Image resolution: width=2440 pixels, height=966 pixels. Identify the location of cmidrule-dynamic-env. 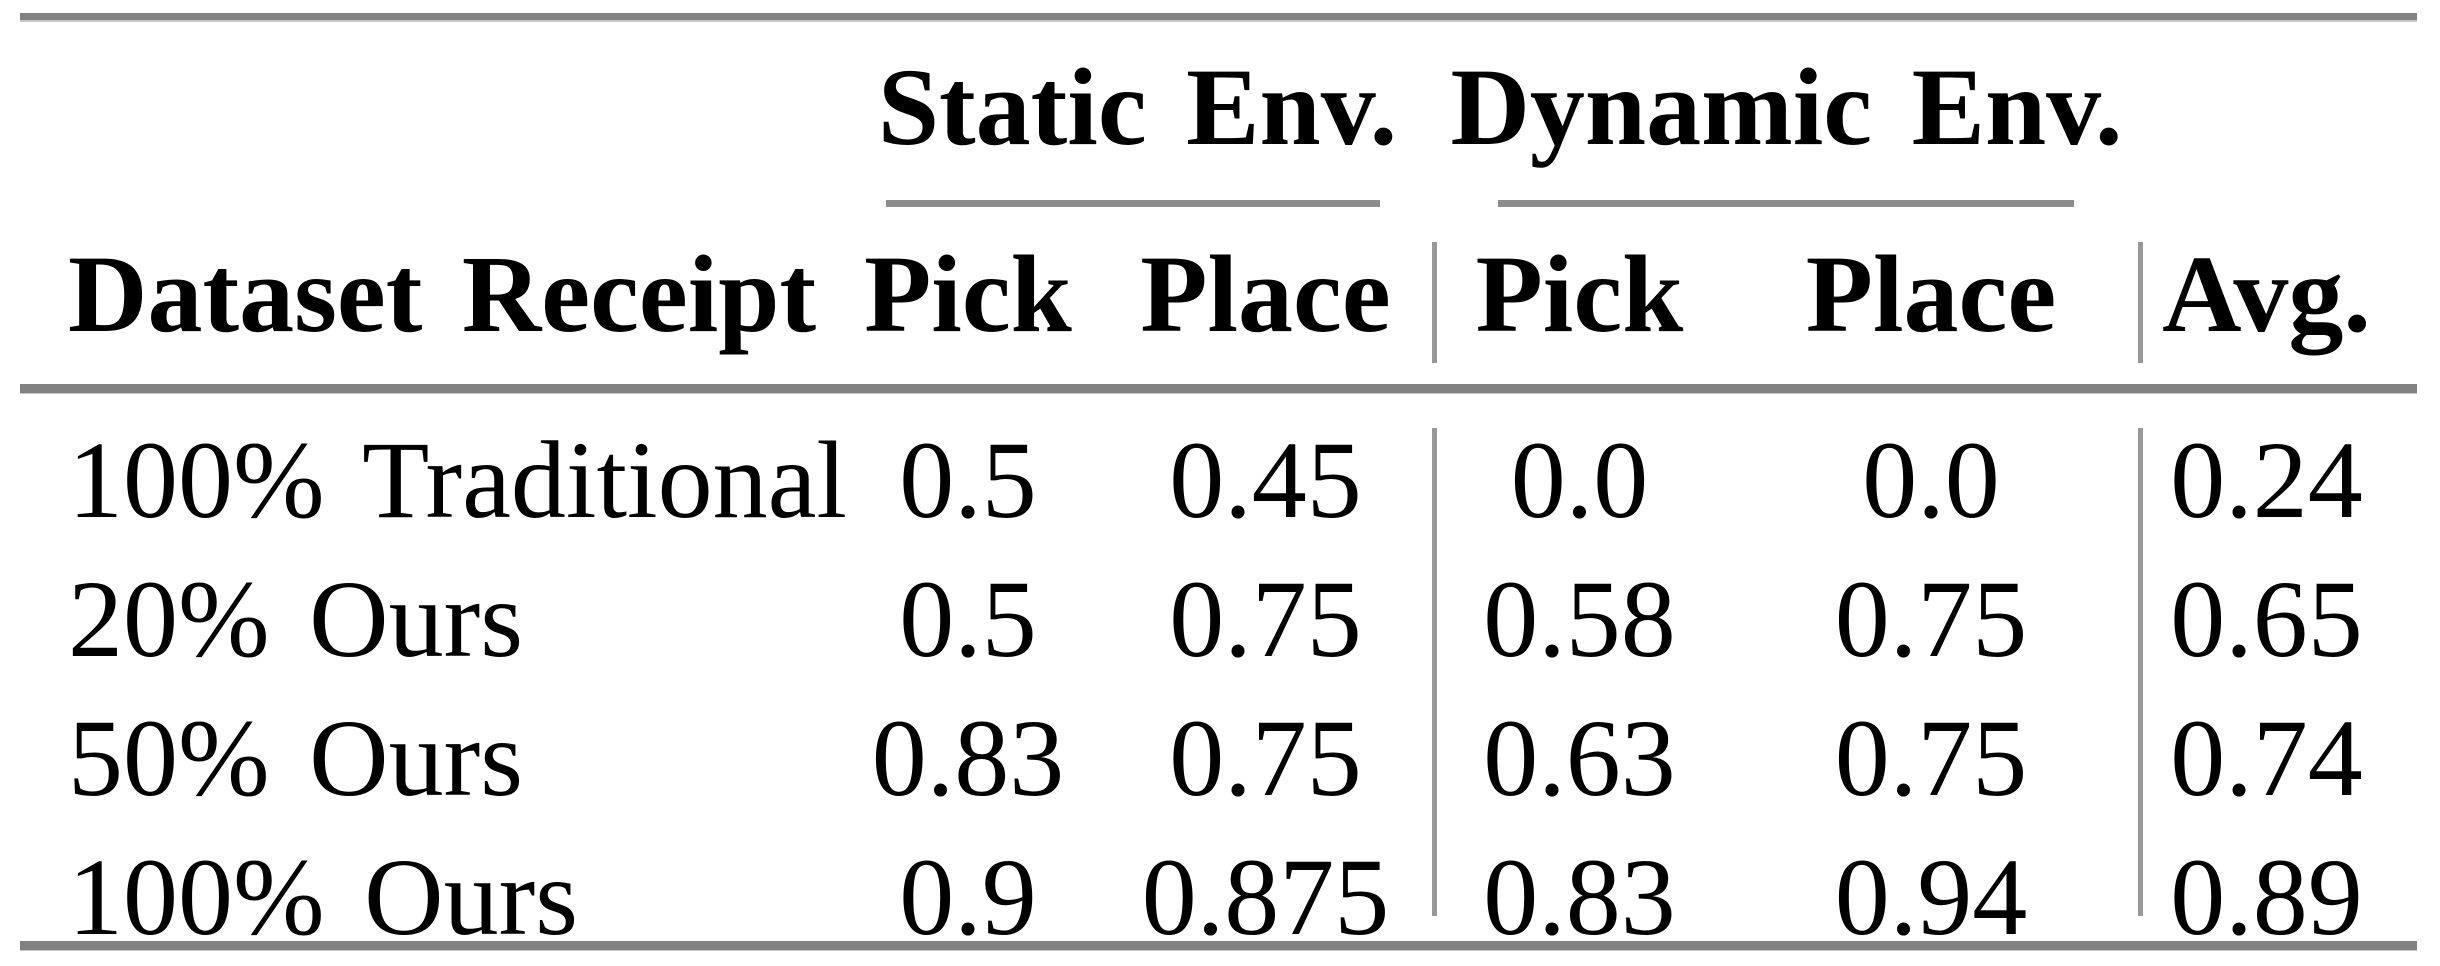
(1786, 203).